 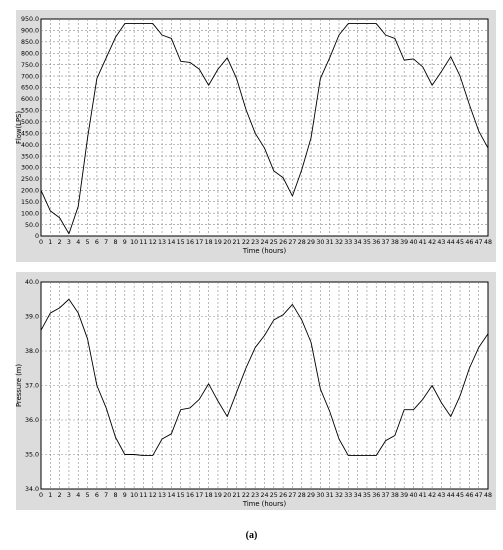 What do you see at coordinates (30, 19) in the screenshot?
I see `y-tick-label: 950.0` at bounding box center [30, 19].